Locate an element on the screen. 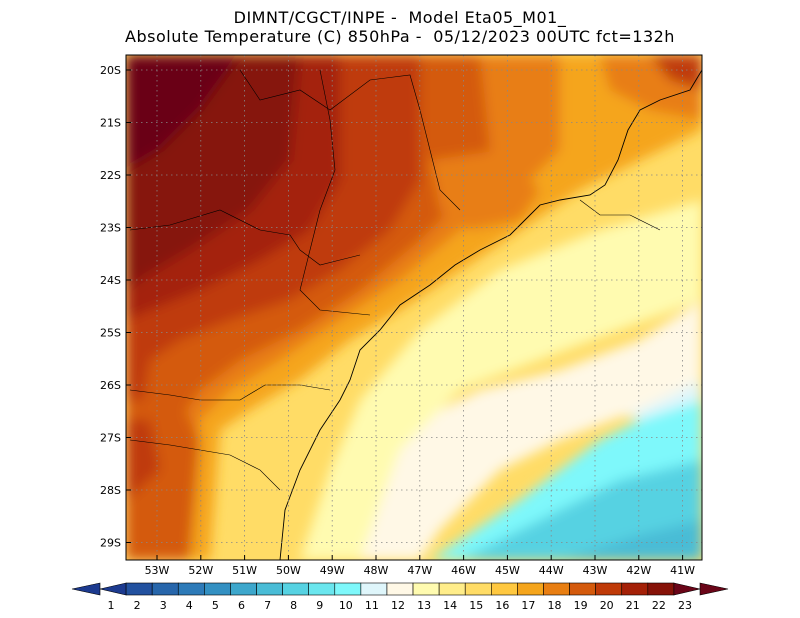 The image size is (800, 618). colorbar-label: 11 is located at coordinates (372, 605).